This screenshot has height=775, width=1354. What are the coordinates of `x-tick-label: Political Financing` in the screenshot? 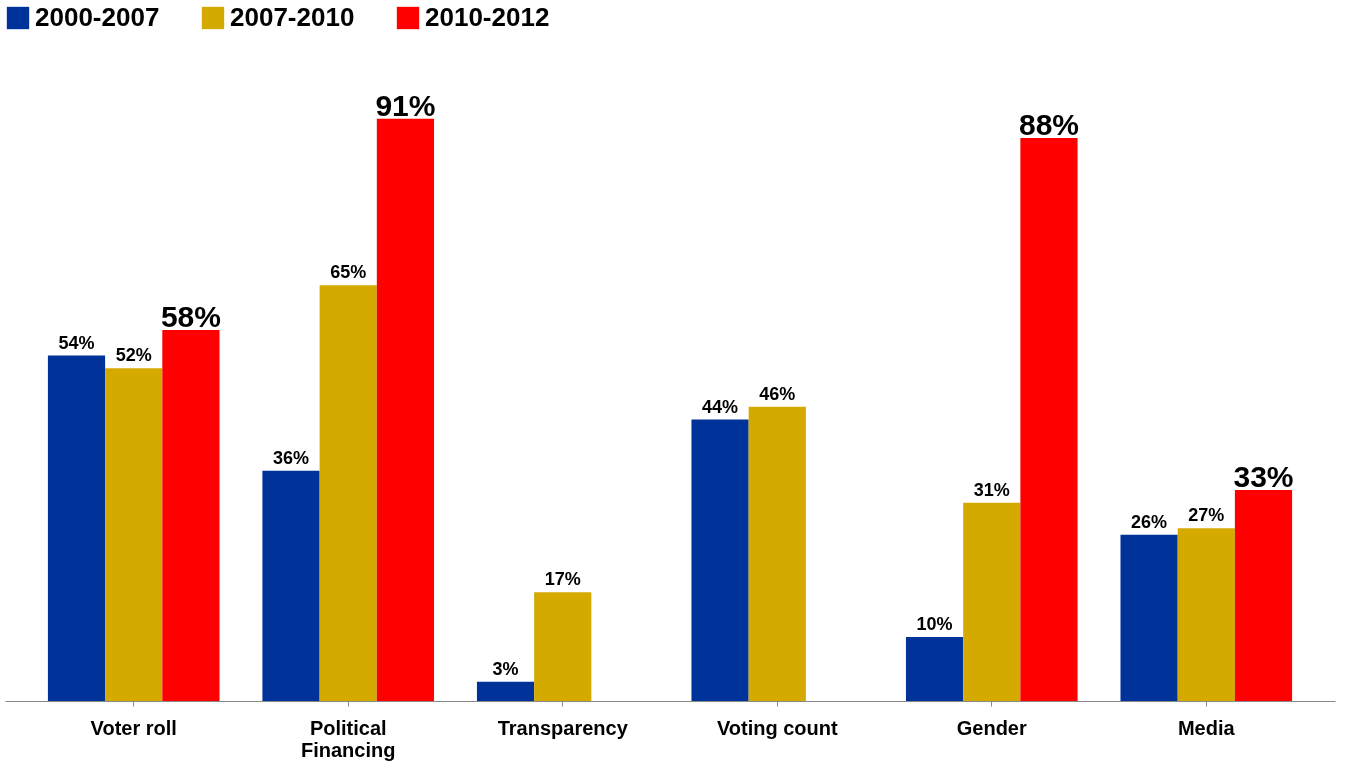 It's located at (348, 738).